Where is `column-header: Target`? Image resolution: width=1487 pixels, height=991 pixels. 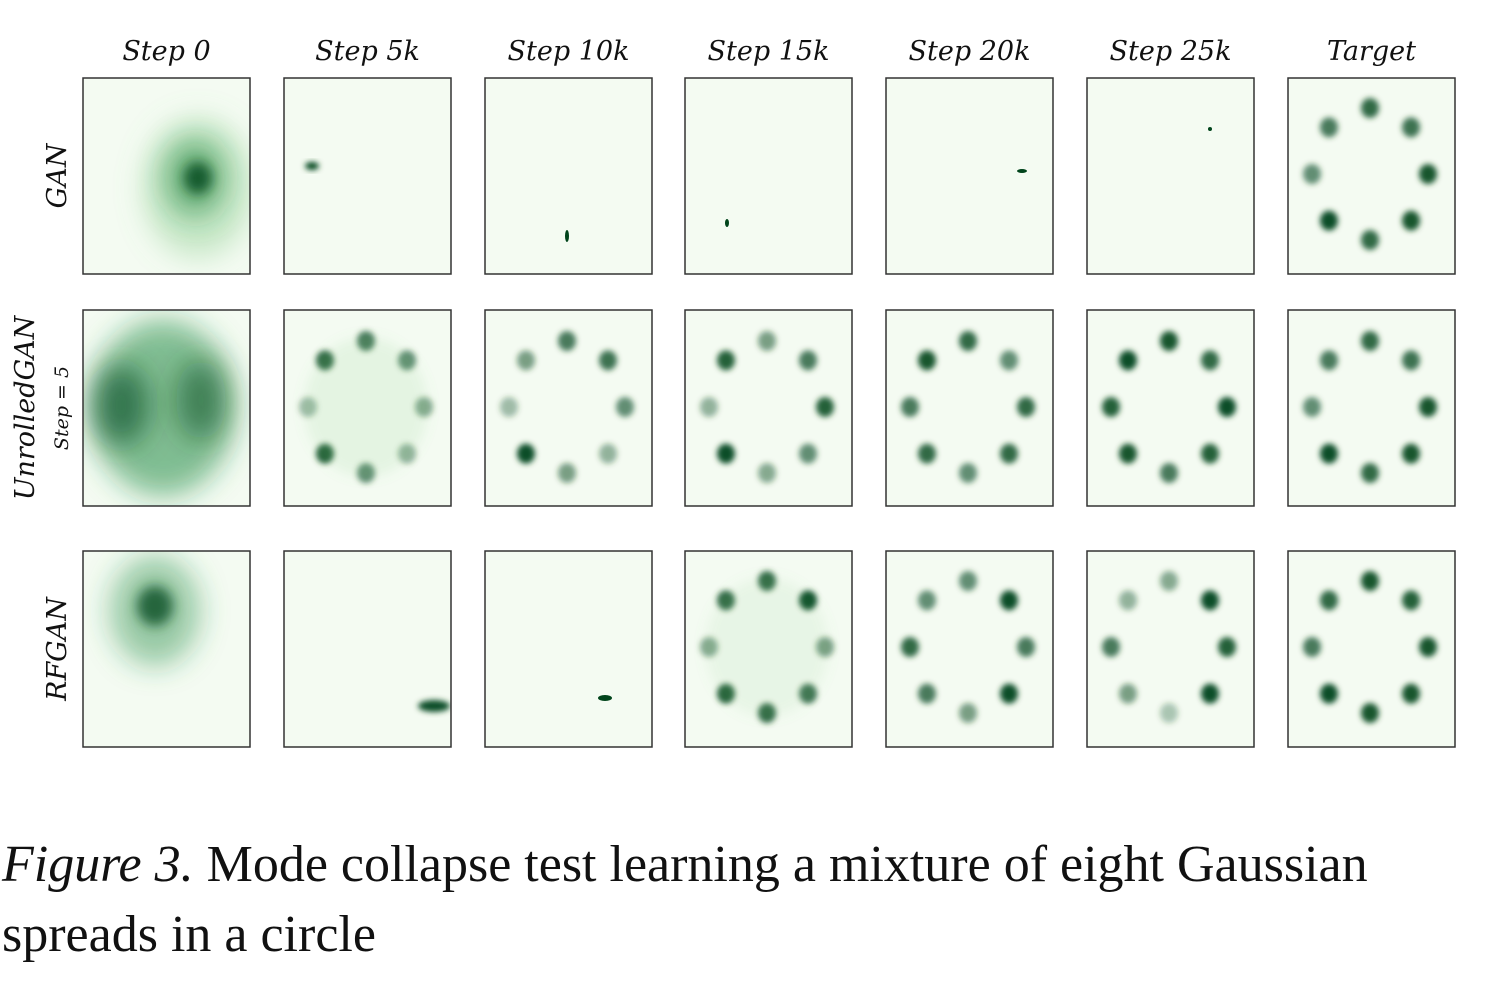
column-header: Target is located at coordinates (1371, 51).